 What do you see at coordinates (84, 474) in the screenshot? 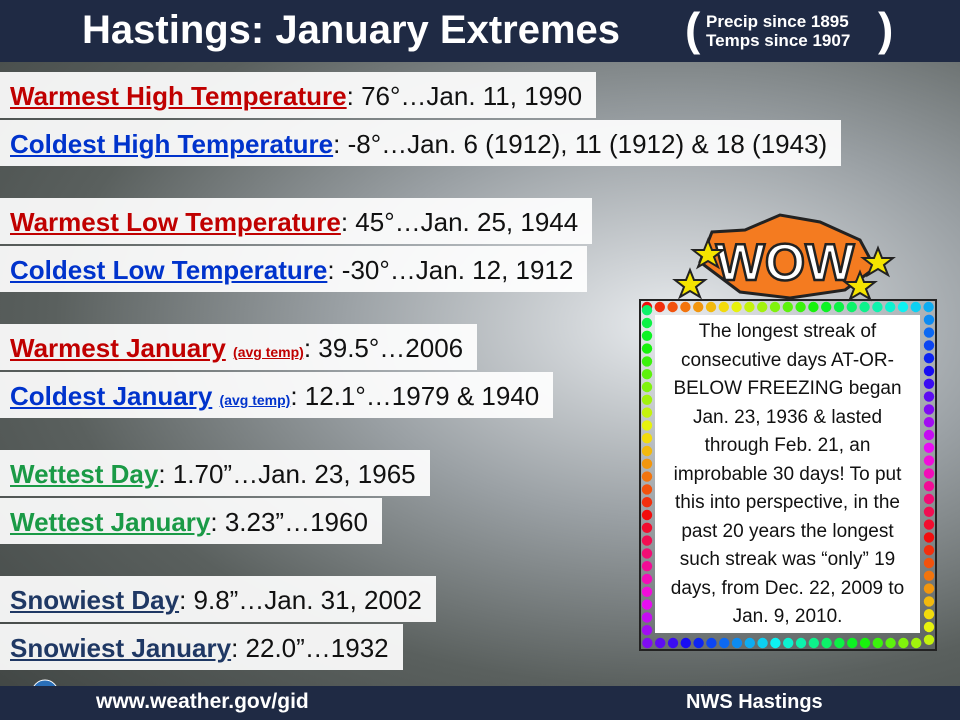
I see `record-label: Wettest Day` at bounding box center [84, 474].